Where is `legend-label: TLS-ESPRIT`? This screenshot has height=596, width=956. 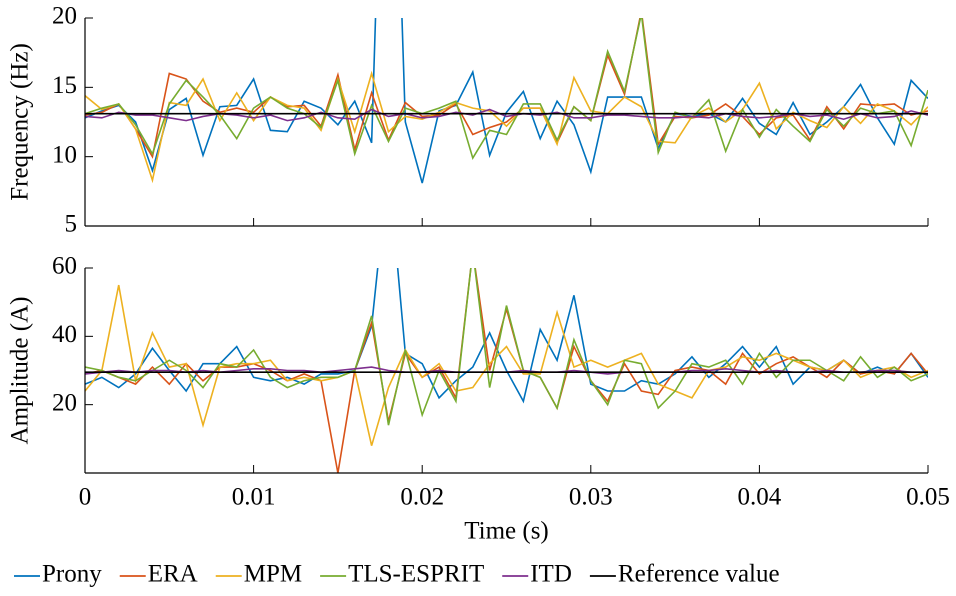
legend-label: TLS-ESPRIT is located at coordinates (416, 574).